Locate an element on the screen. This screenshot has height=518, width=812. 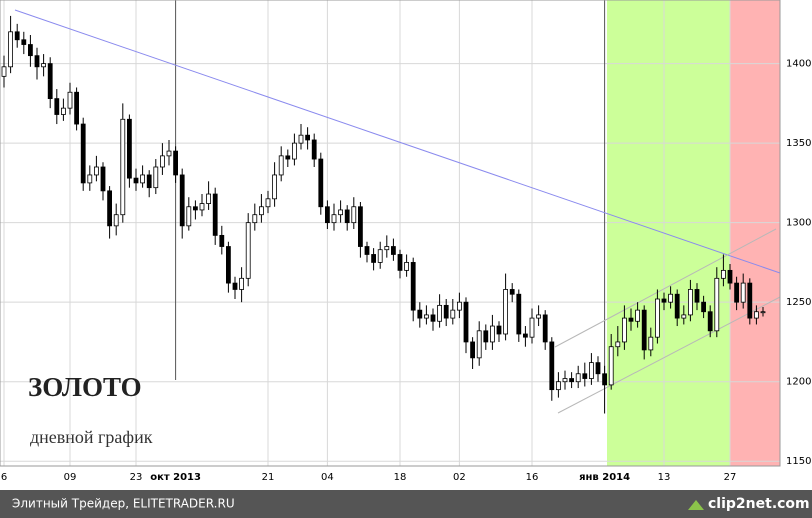
x-tick-label: 23 is located at coordinates (136, 477).